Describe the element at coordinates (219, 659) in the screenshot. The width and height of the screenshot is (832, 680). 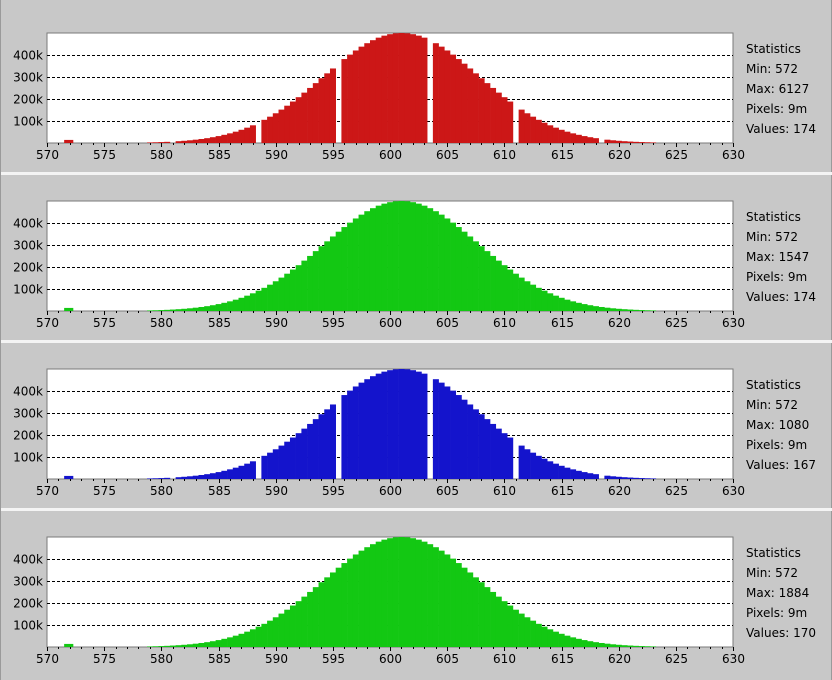
I see `x-tick-label: 585` at that location.